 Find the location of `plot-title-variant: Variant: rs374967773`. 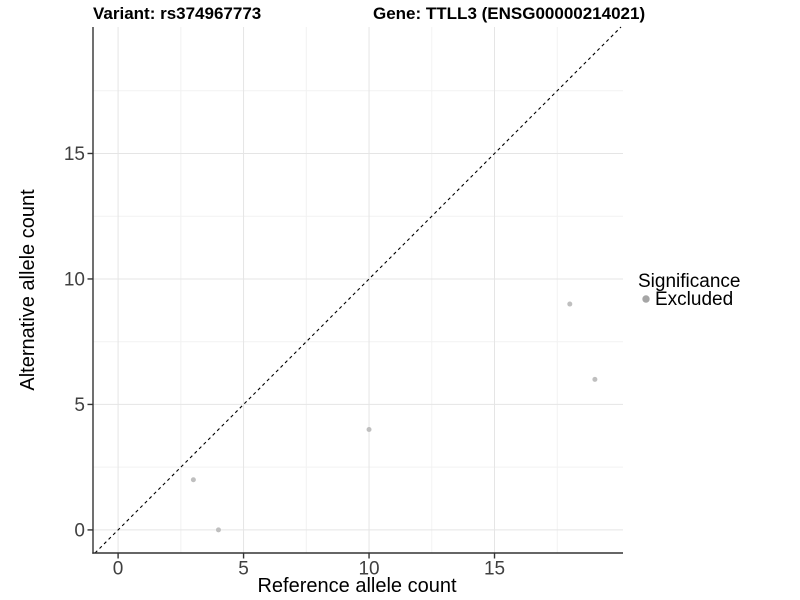

plot-title-variant: Variant: rs374967773 is located at coordinates (177, 13).